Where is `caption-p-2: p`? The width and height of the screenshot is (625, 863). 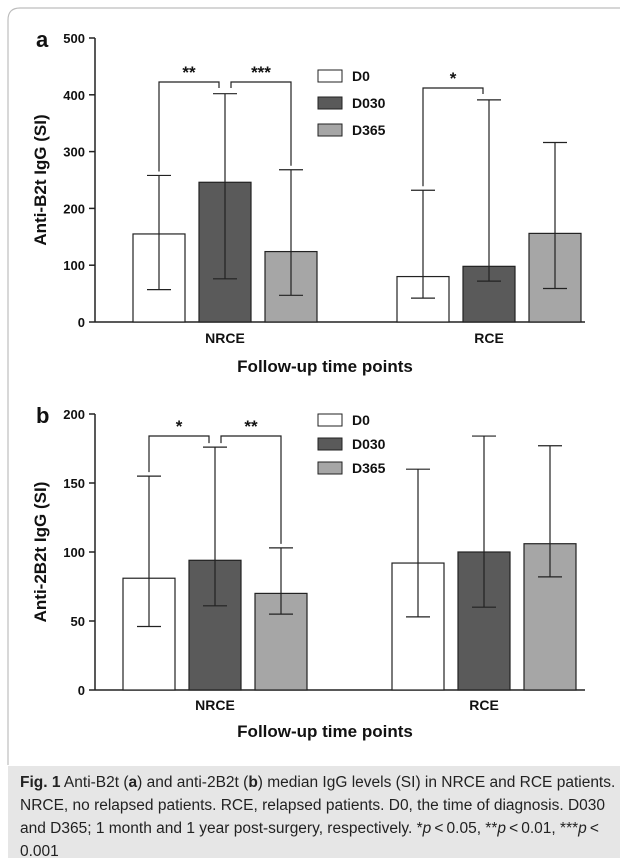 caption-p-2: p is located at coordinates (501, 828).